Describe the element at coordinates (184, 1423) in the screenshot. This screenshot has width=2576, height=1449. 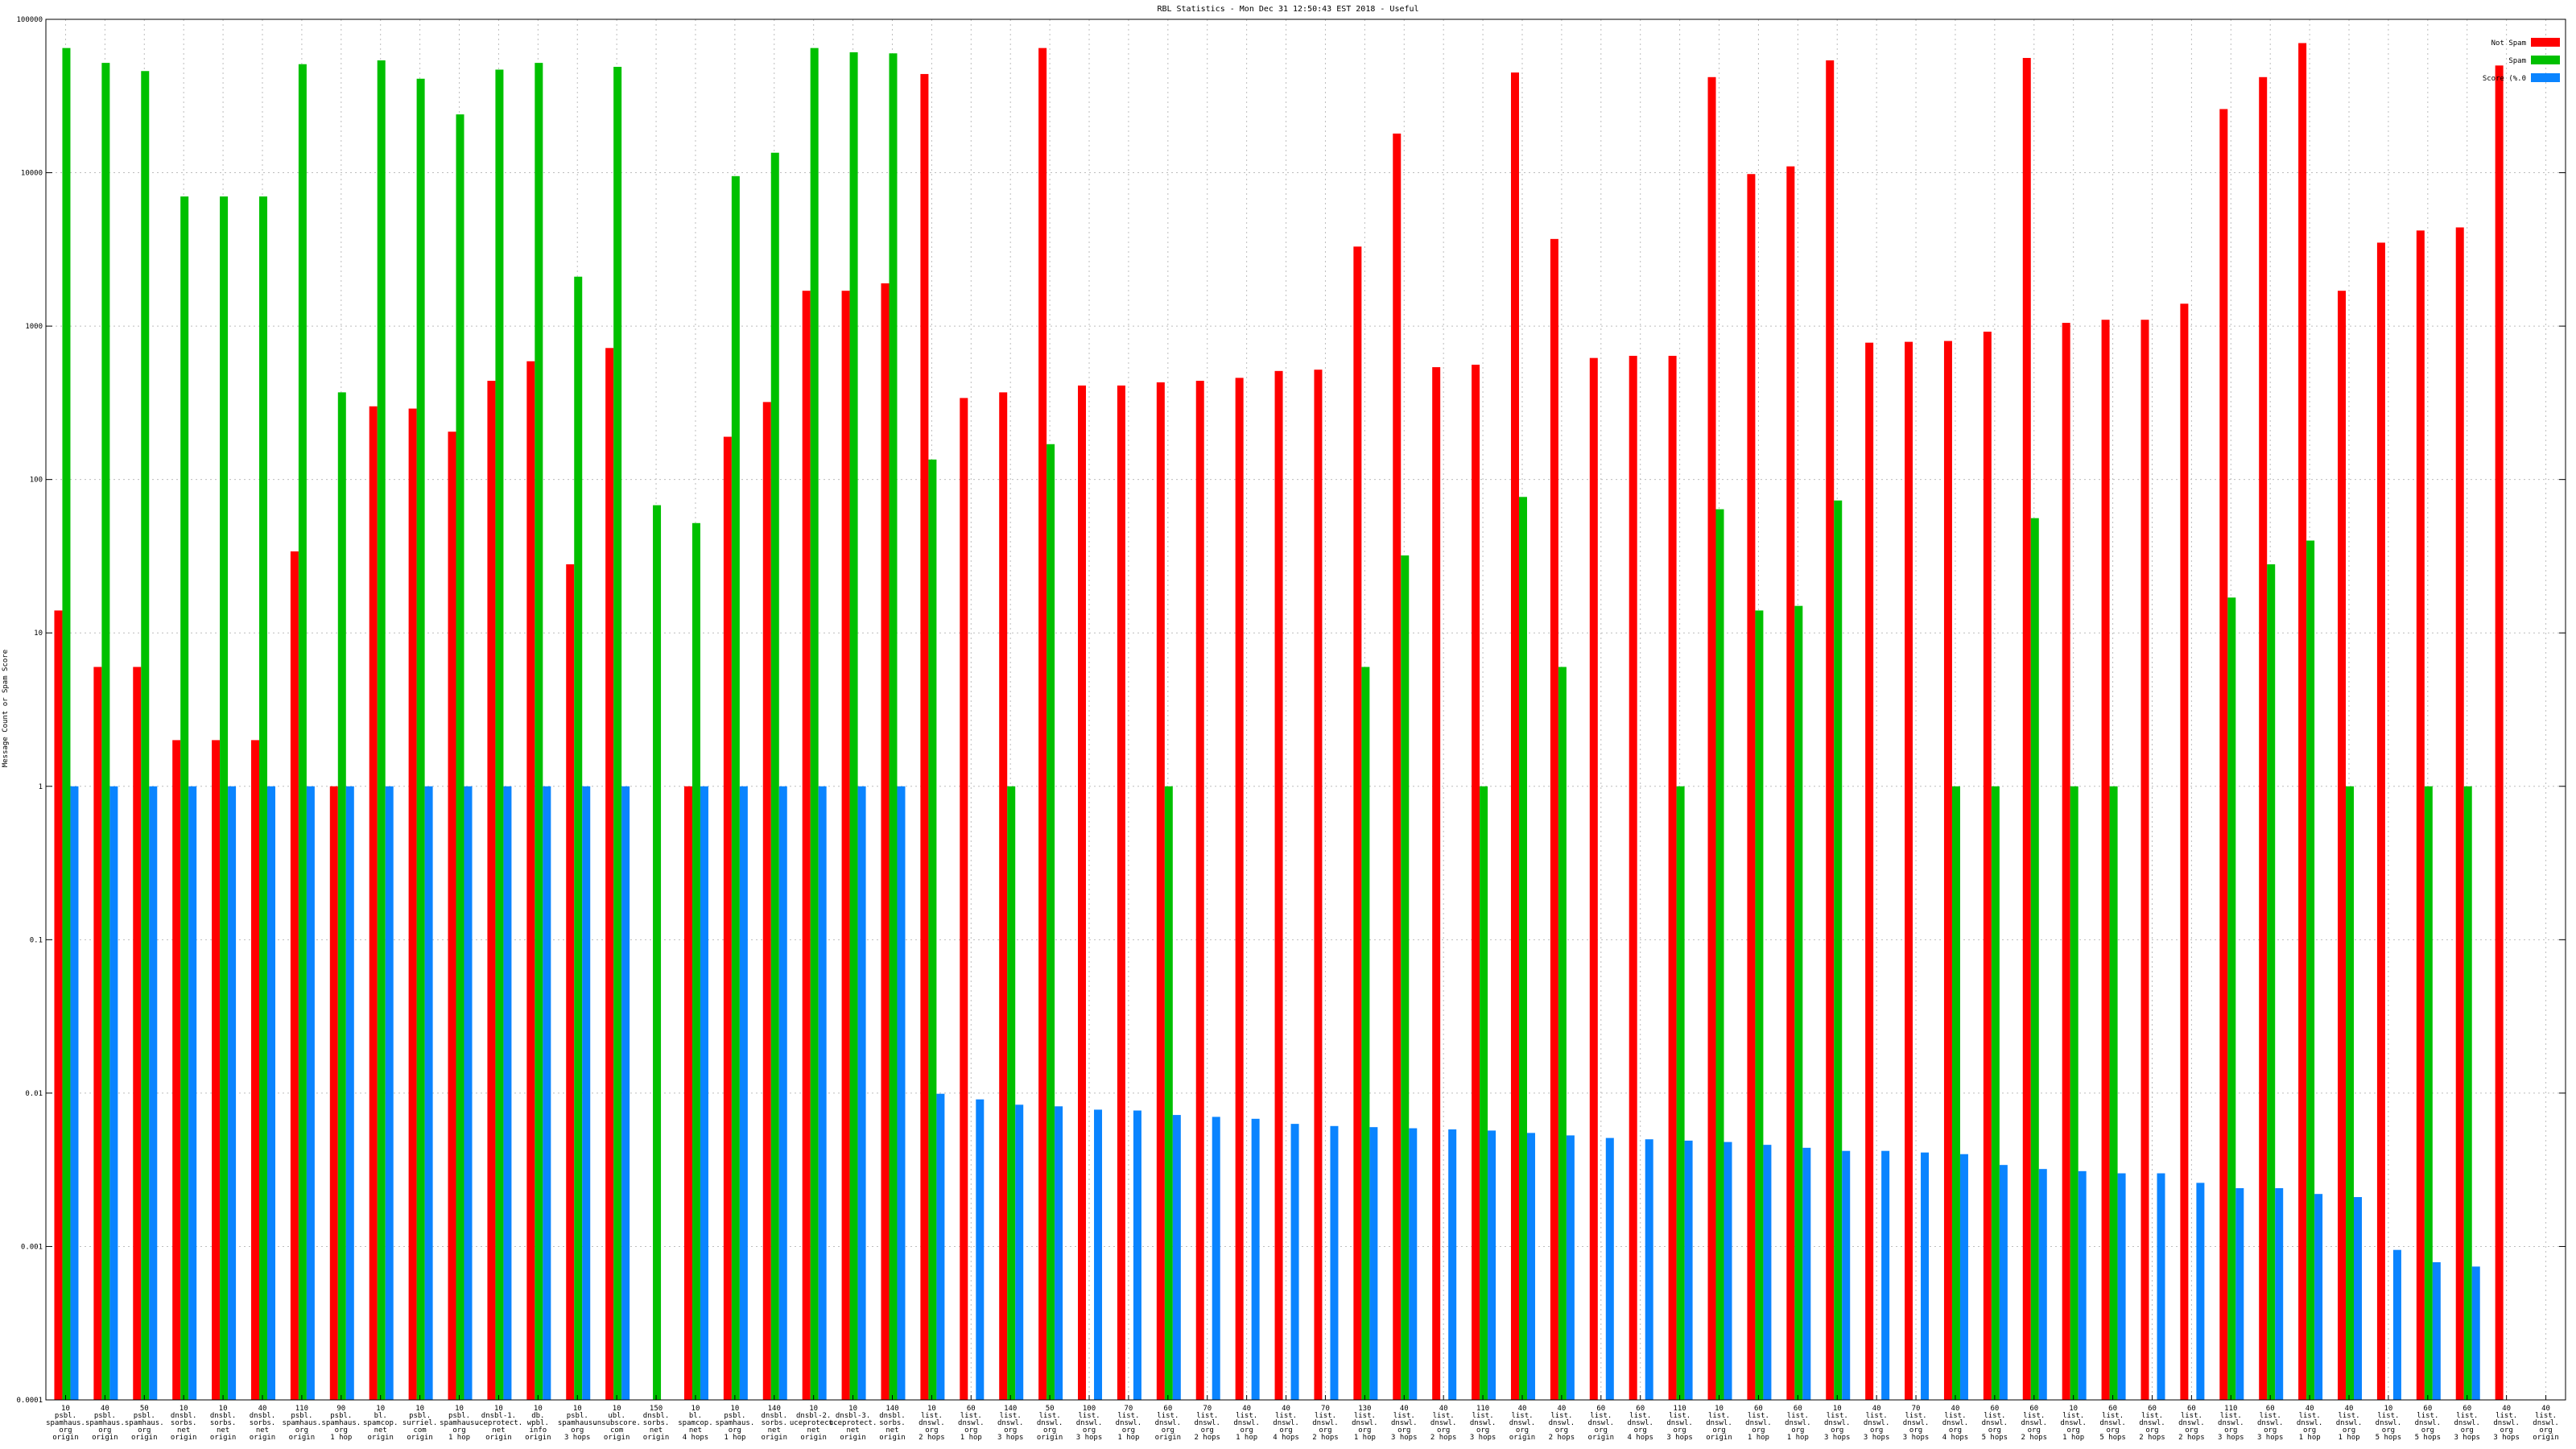
I see `x-tick-label: 10 dnsbl. sorbs. net origin` at that location.